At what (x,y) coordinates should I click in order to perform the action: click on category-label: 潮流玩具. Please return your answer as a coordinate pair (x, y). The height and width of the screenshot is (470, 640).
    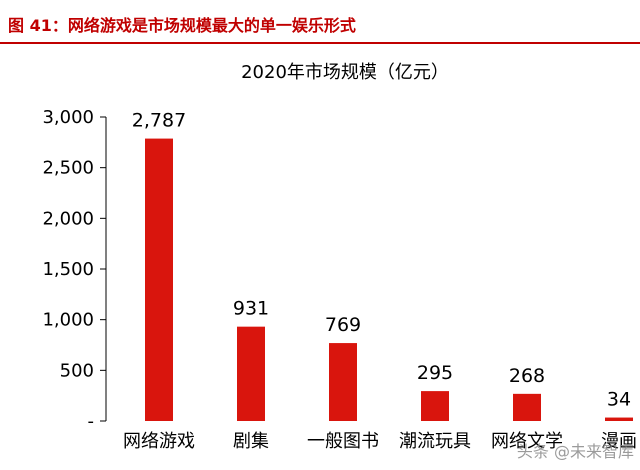
    Looking at the image, I should click on (435, 441).